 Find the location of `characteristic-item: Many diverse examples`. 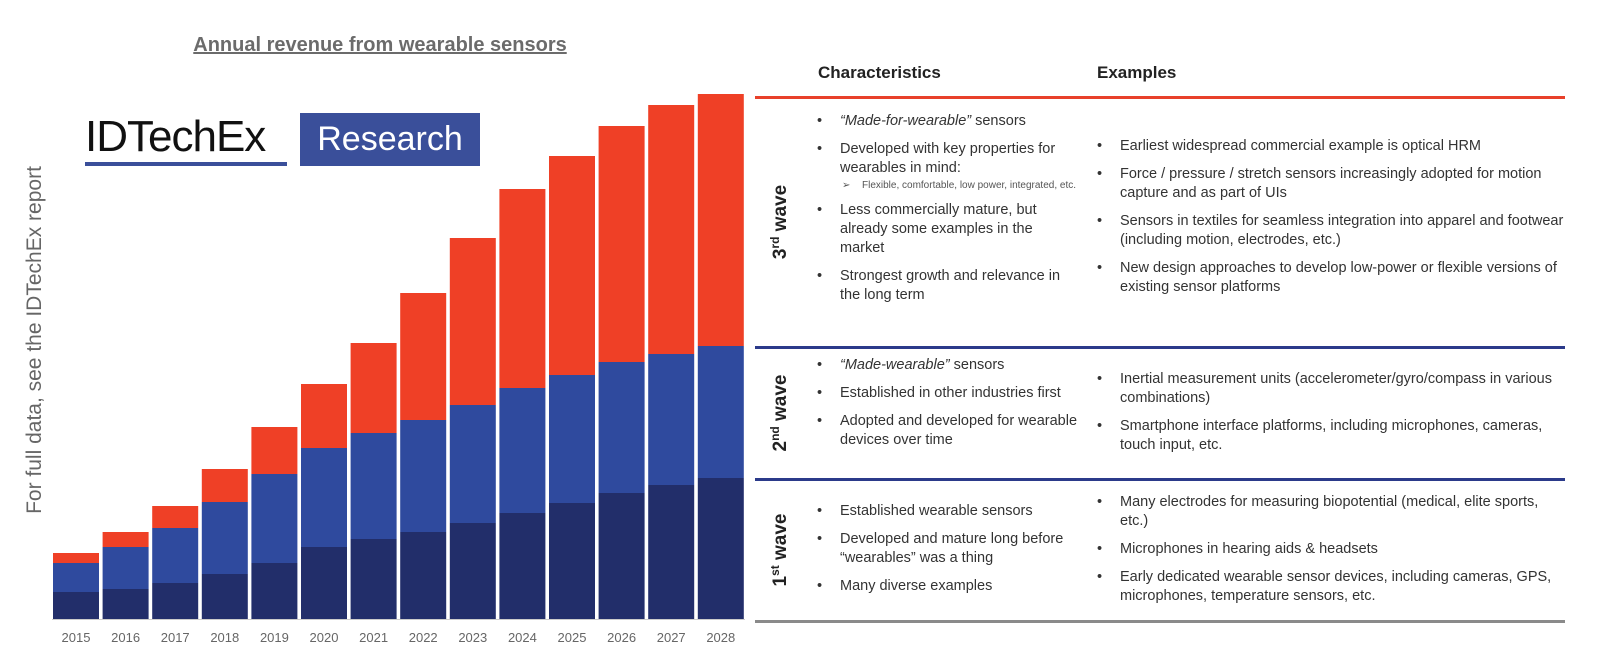

characteristic-item: Many diverse examples is located at coordinates (946, 586).